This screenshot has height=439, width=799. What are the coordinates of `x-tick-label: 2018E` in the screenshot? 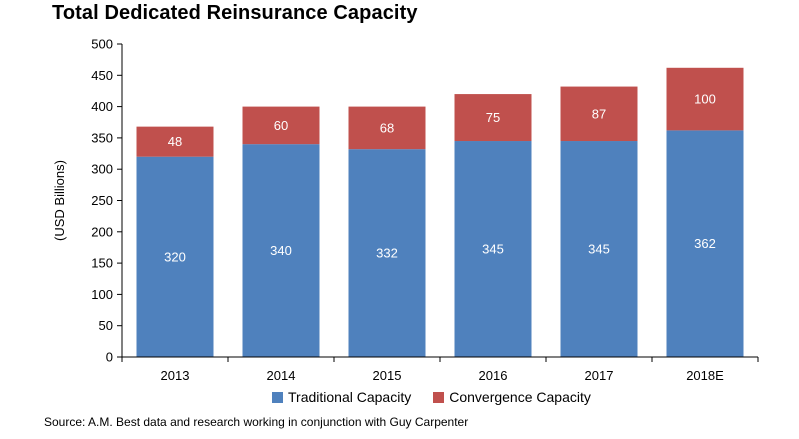 It's located at (705, 375).